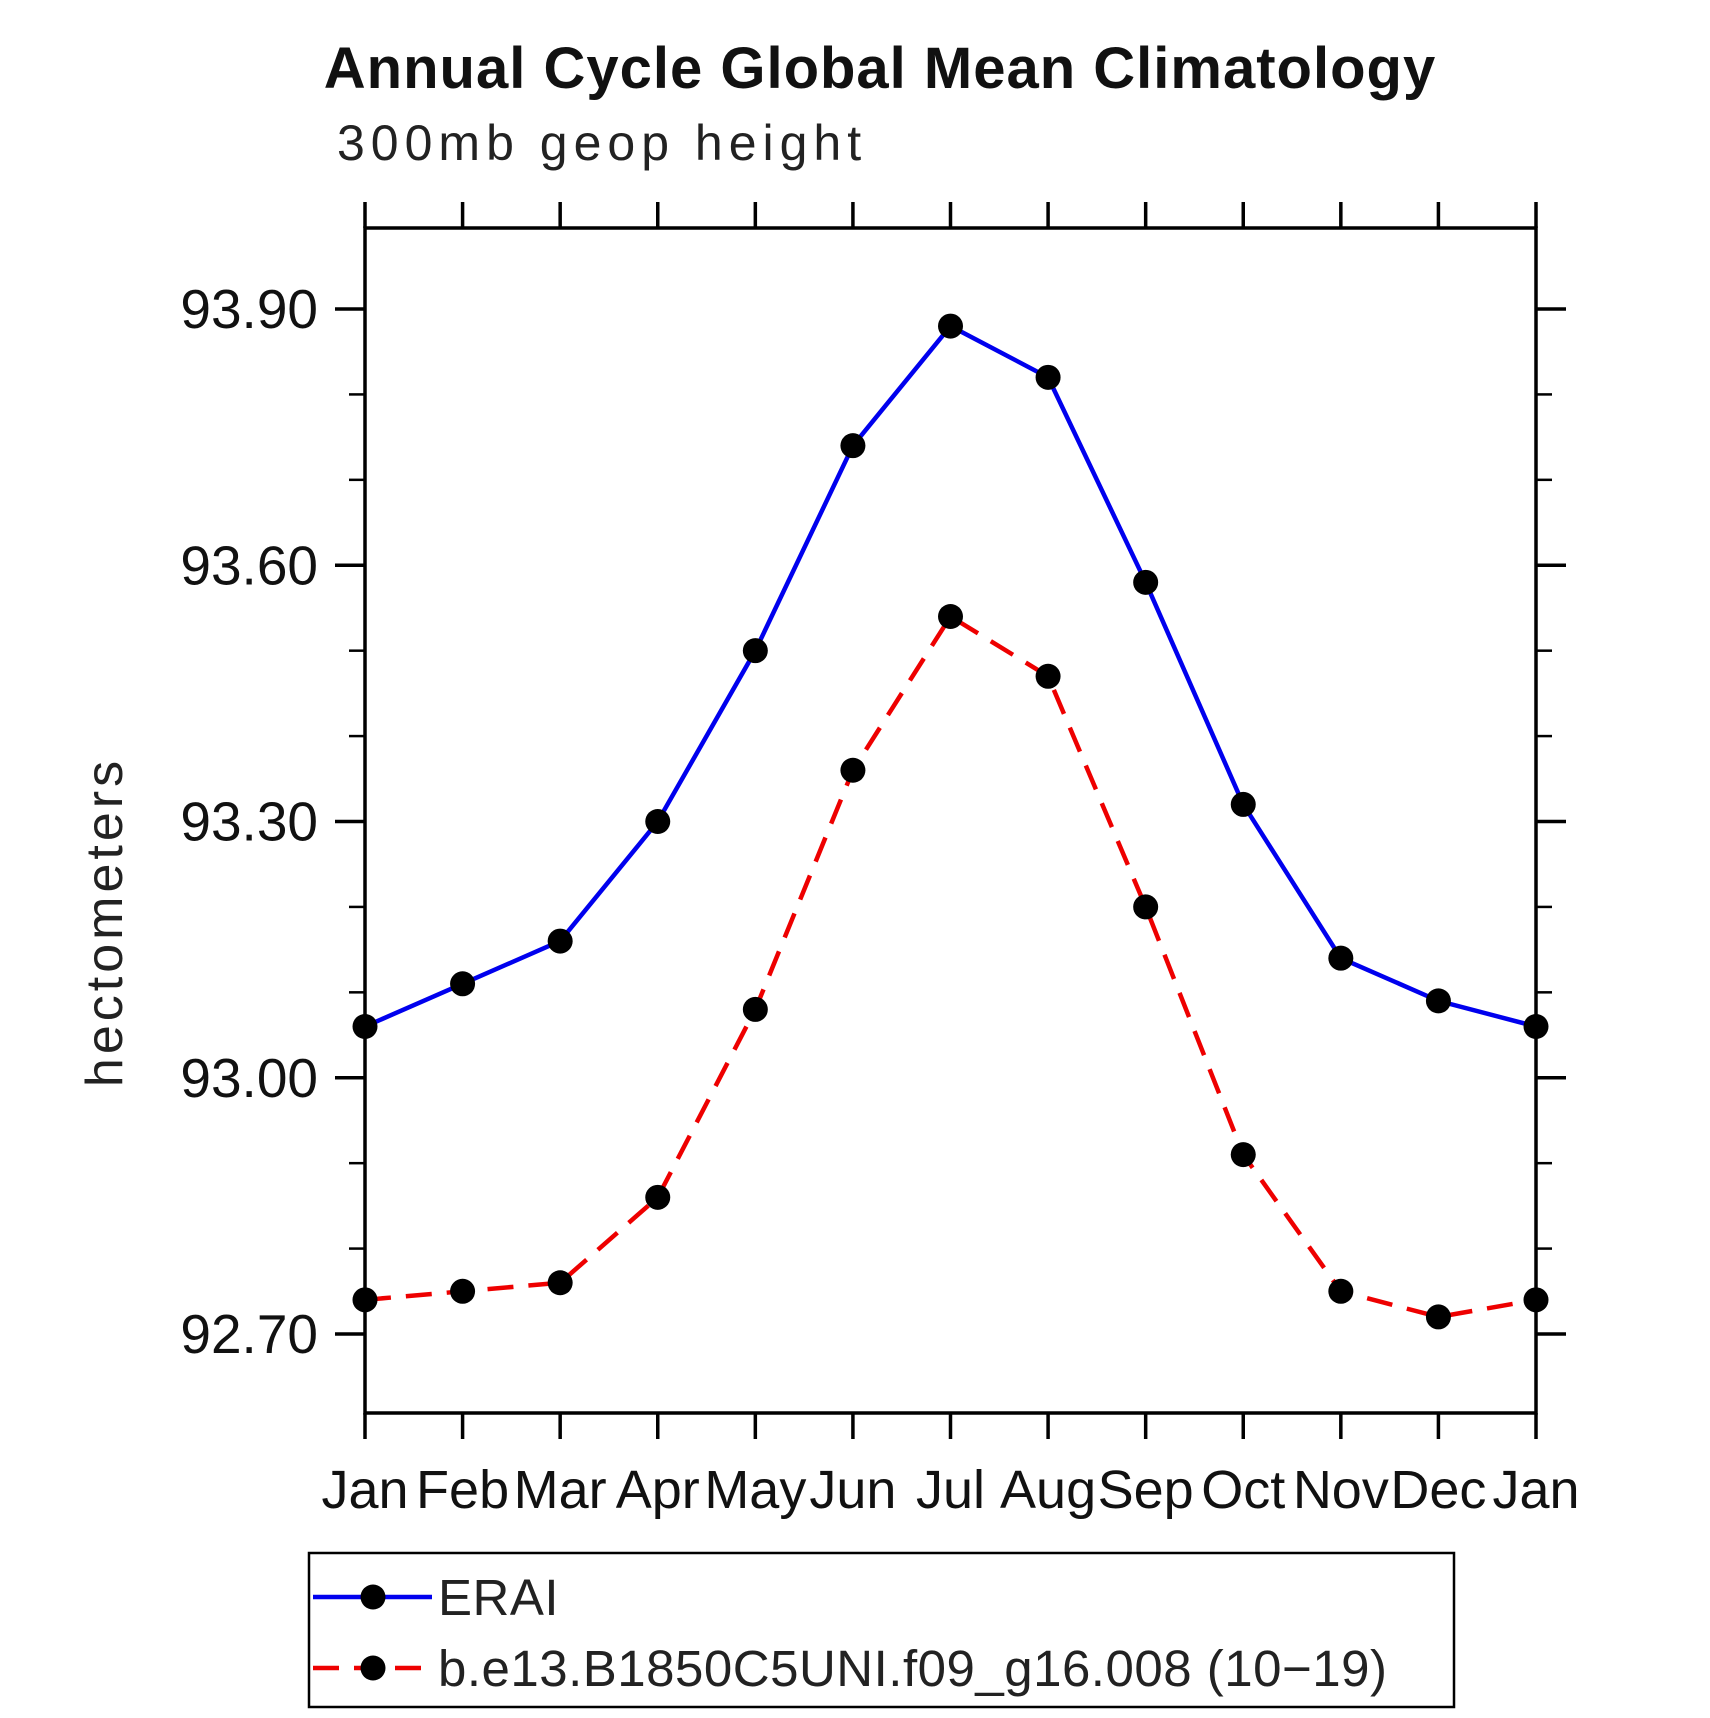 Image resolution: width=1710 pixels, height=1718 pixels. What do you see at coordinates (1438, 1001) in the screenshot?
I see `series-0-point-11-dec` at bounding box center [1438, 1001].